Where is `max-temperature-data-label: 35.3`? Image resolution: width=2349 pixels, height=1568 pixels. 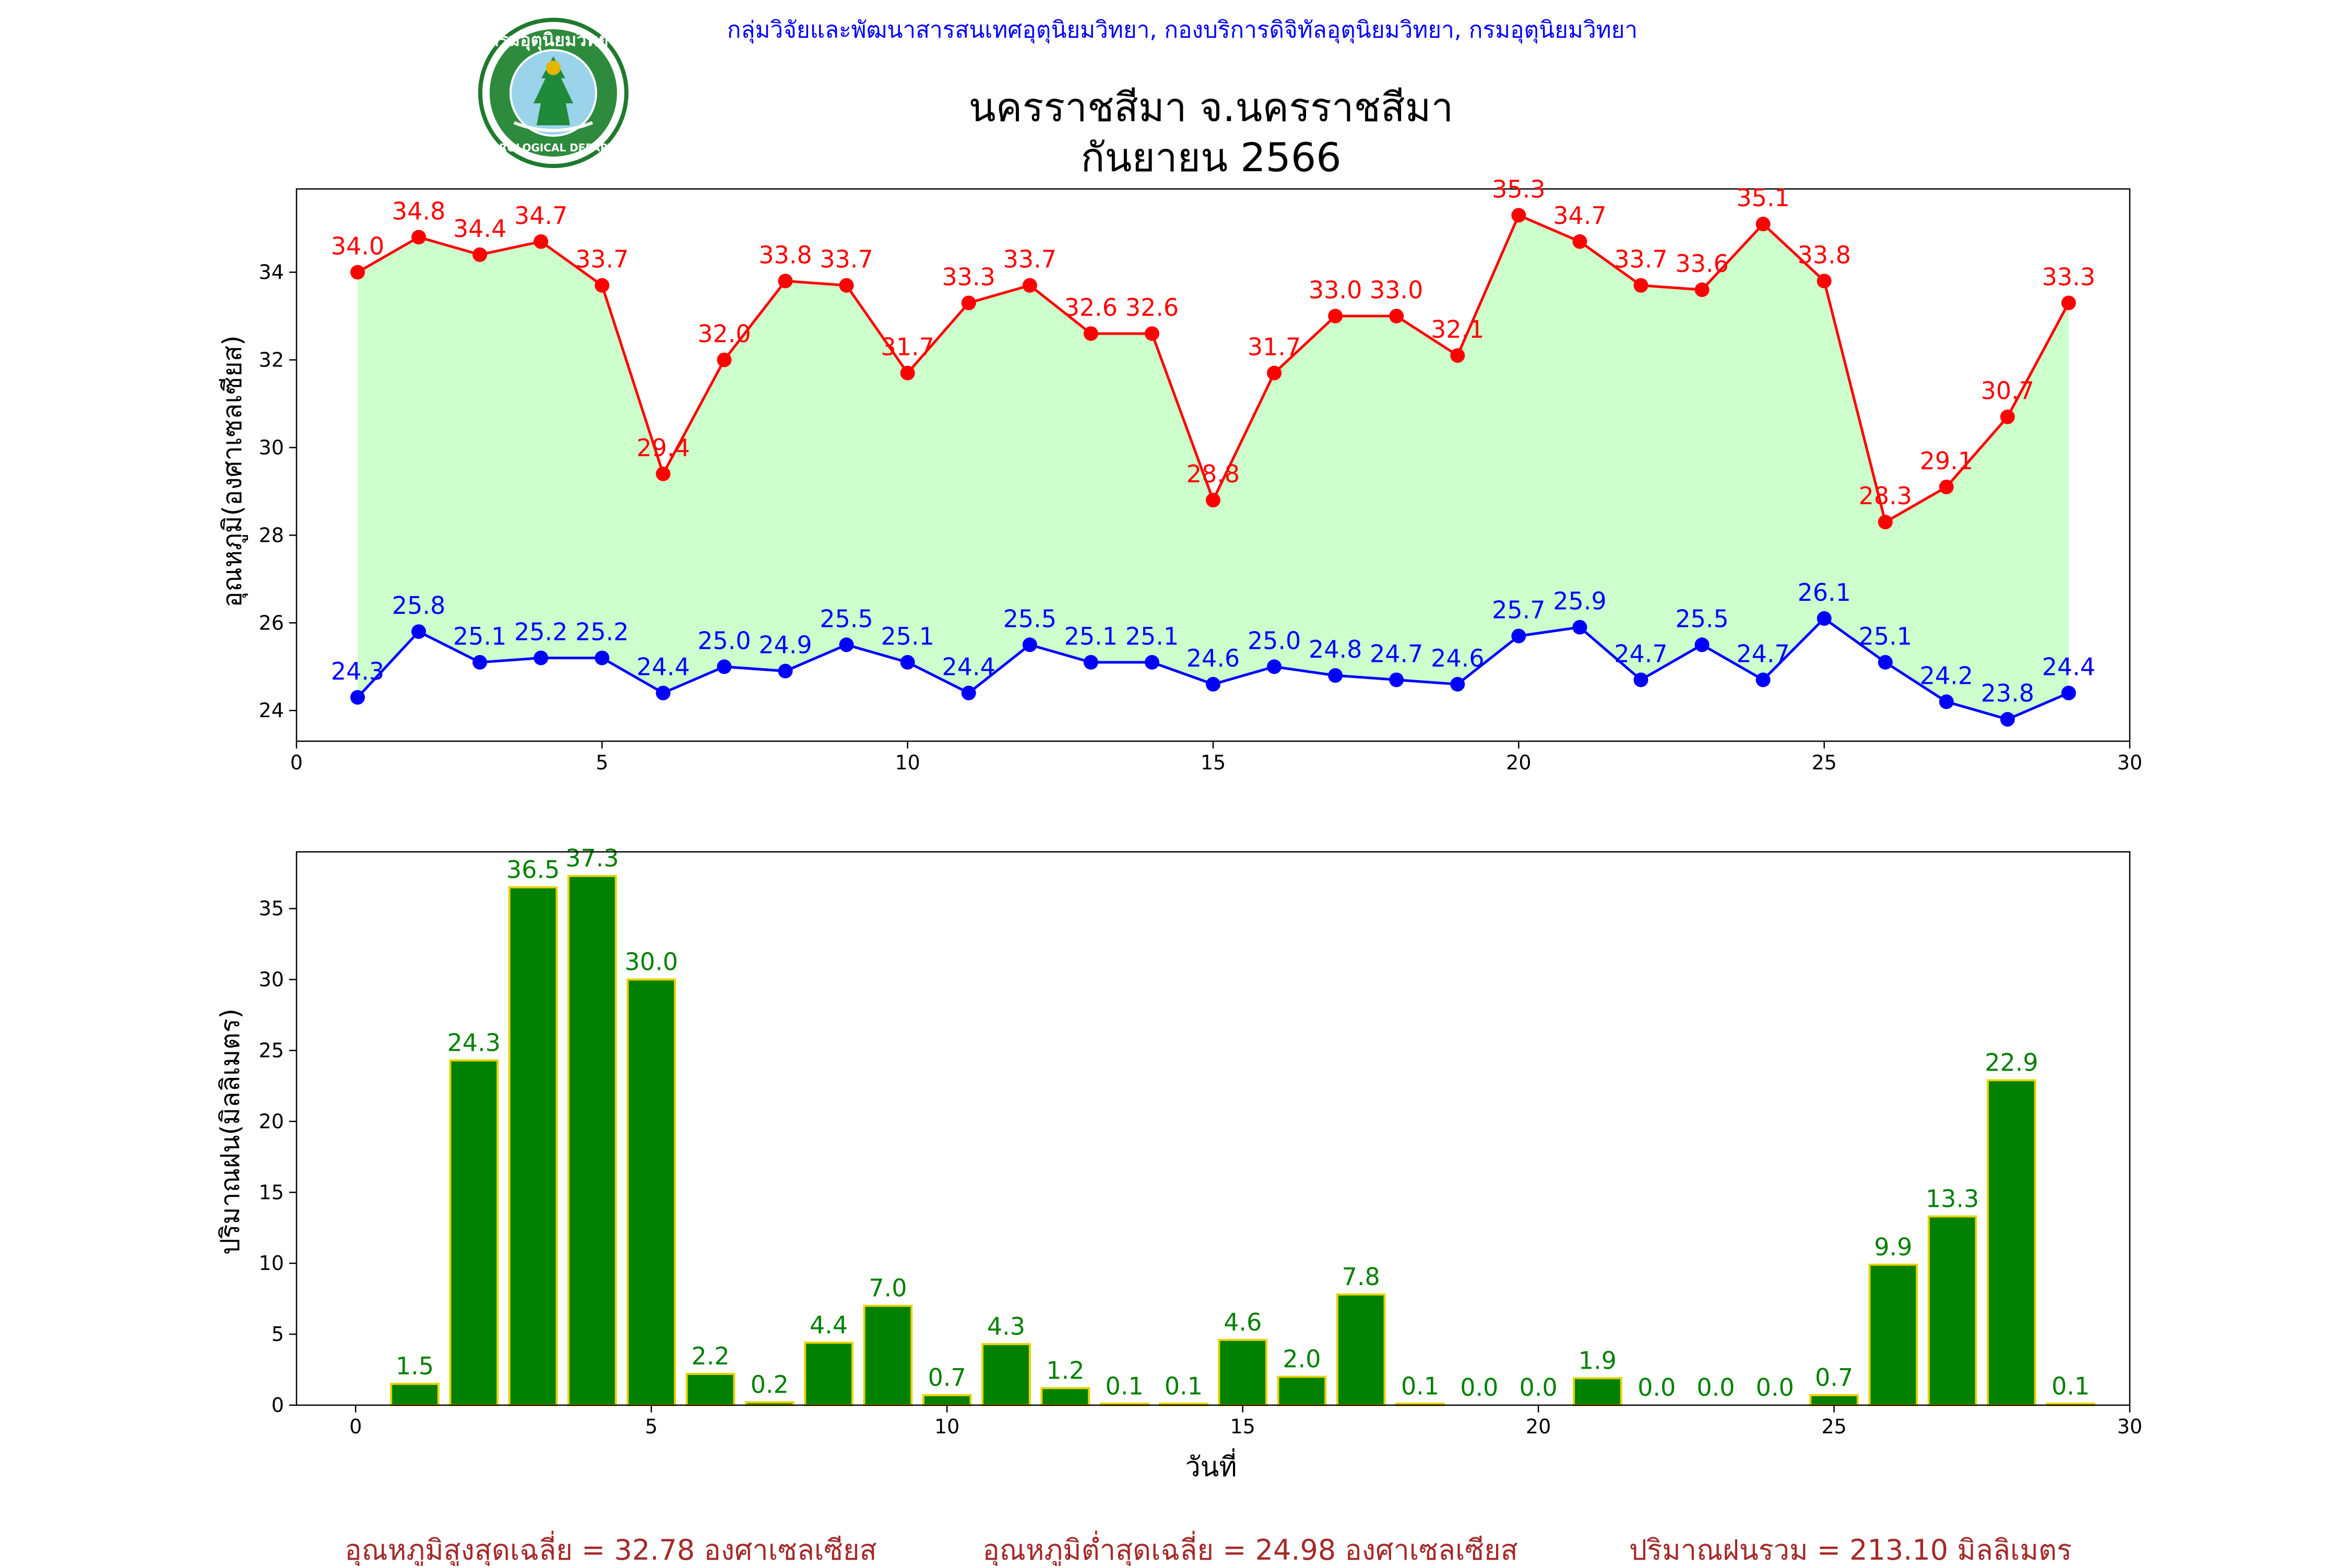 max-temperature-data-label: 35.3 is located at coordinates (1518, 189).